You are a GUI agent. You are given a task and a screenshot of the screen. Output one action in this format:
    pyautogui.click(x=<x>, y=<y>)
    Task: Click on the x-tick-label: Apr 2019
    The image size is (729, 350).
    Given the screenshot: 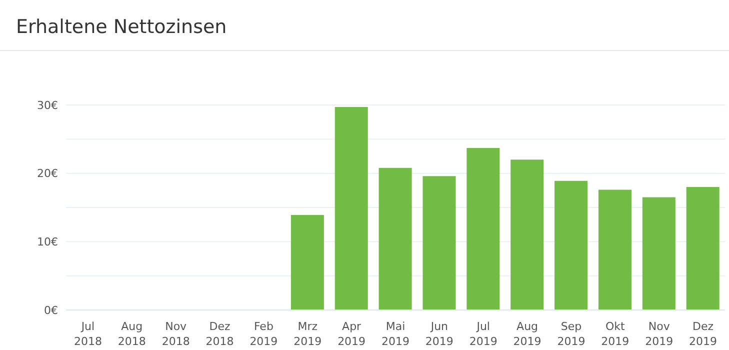 What is the action you would take?
    pyautogui.click(x=352, y=334)
    